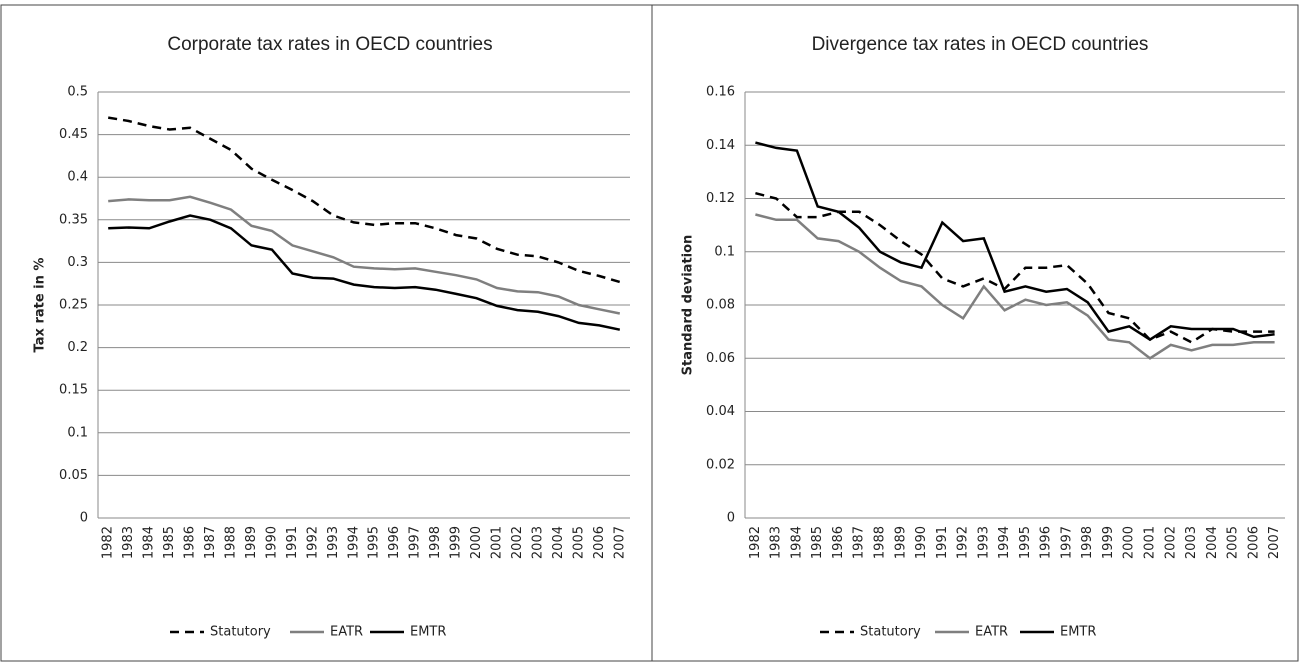 This screenshot has width=1300, height=662. What do you see at coordinates (329, 44) in the screenshot?
I see `chart-title: Corporate tax rates in OECD countries` at bounding box center [329, 44].